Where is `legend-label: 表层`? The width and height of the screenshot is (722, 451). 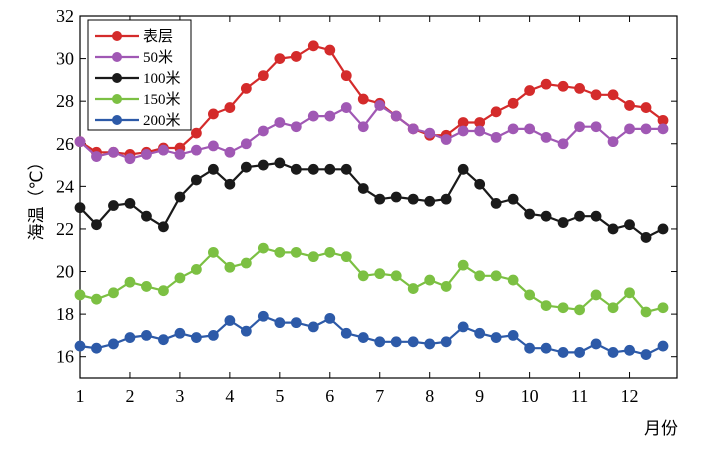
legend-label: 表层 is located at coordinates (158, 36).